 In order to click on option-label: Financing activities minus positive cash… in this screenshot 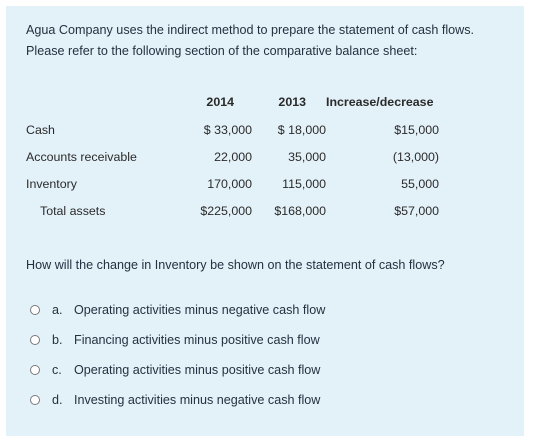, I will do `click(197, 340)`.